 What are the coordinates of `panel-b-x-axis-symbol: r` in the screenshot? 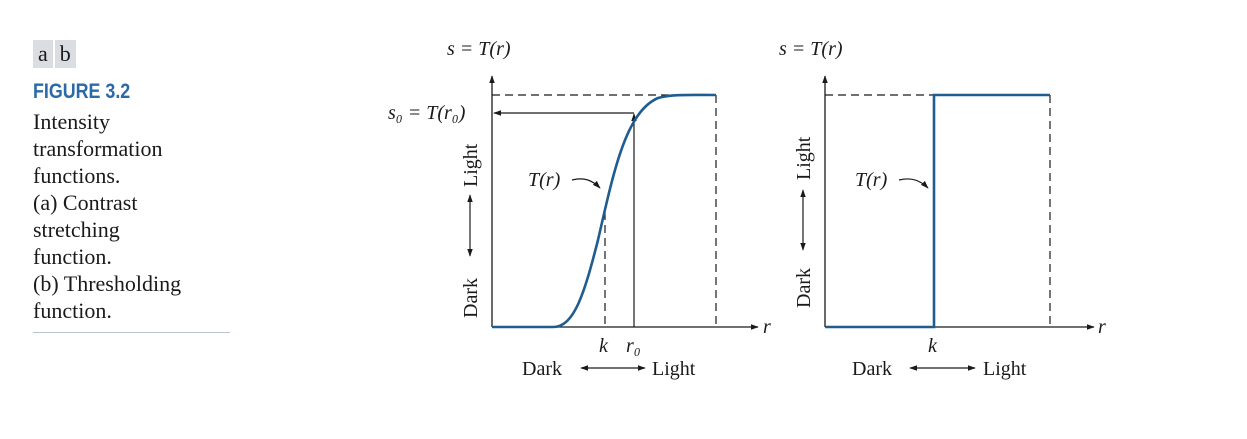 It's located at (1102, 327).